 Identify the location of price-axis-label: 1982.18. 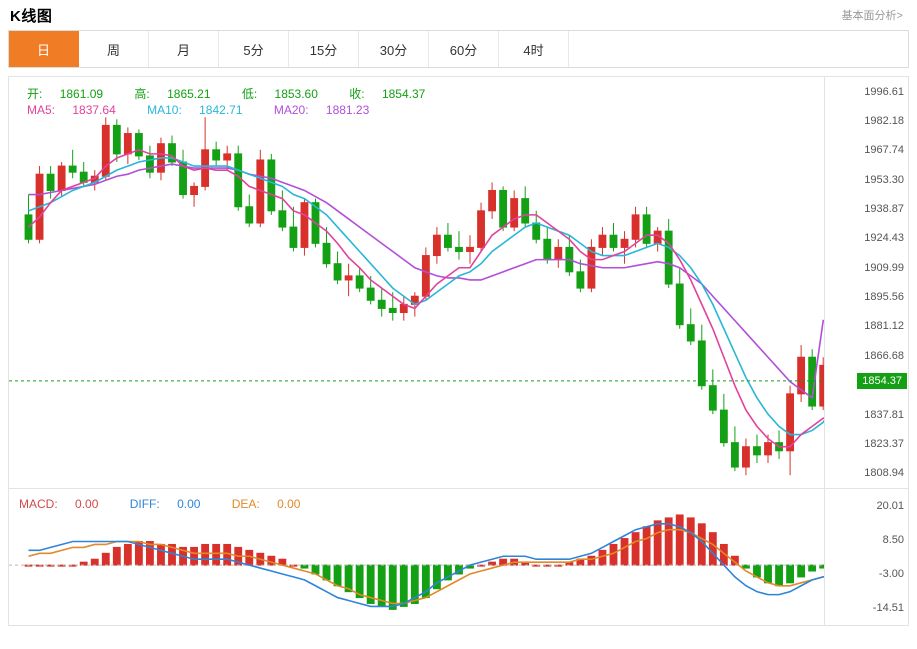
(884, 120).